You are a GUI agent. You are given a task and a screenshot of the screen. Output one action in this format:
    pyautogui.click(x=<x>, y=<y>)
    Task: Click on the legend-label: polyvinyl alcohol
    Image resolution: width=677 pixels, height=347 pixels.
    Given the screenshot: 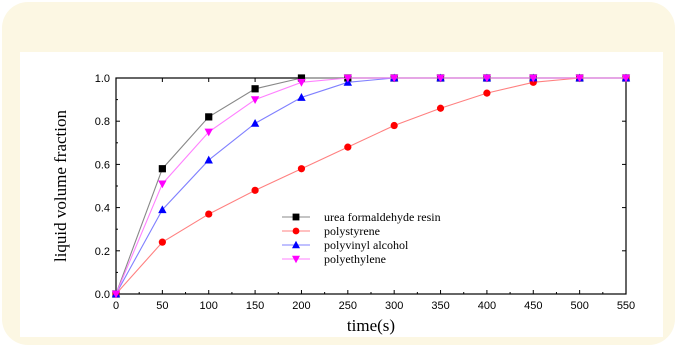 What is the action you would take?
    pyautogui.click(x=366, y=245)
    